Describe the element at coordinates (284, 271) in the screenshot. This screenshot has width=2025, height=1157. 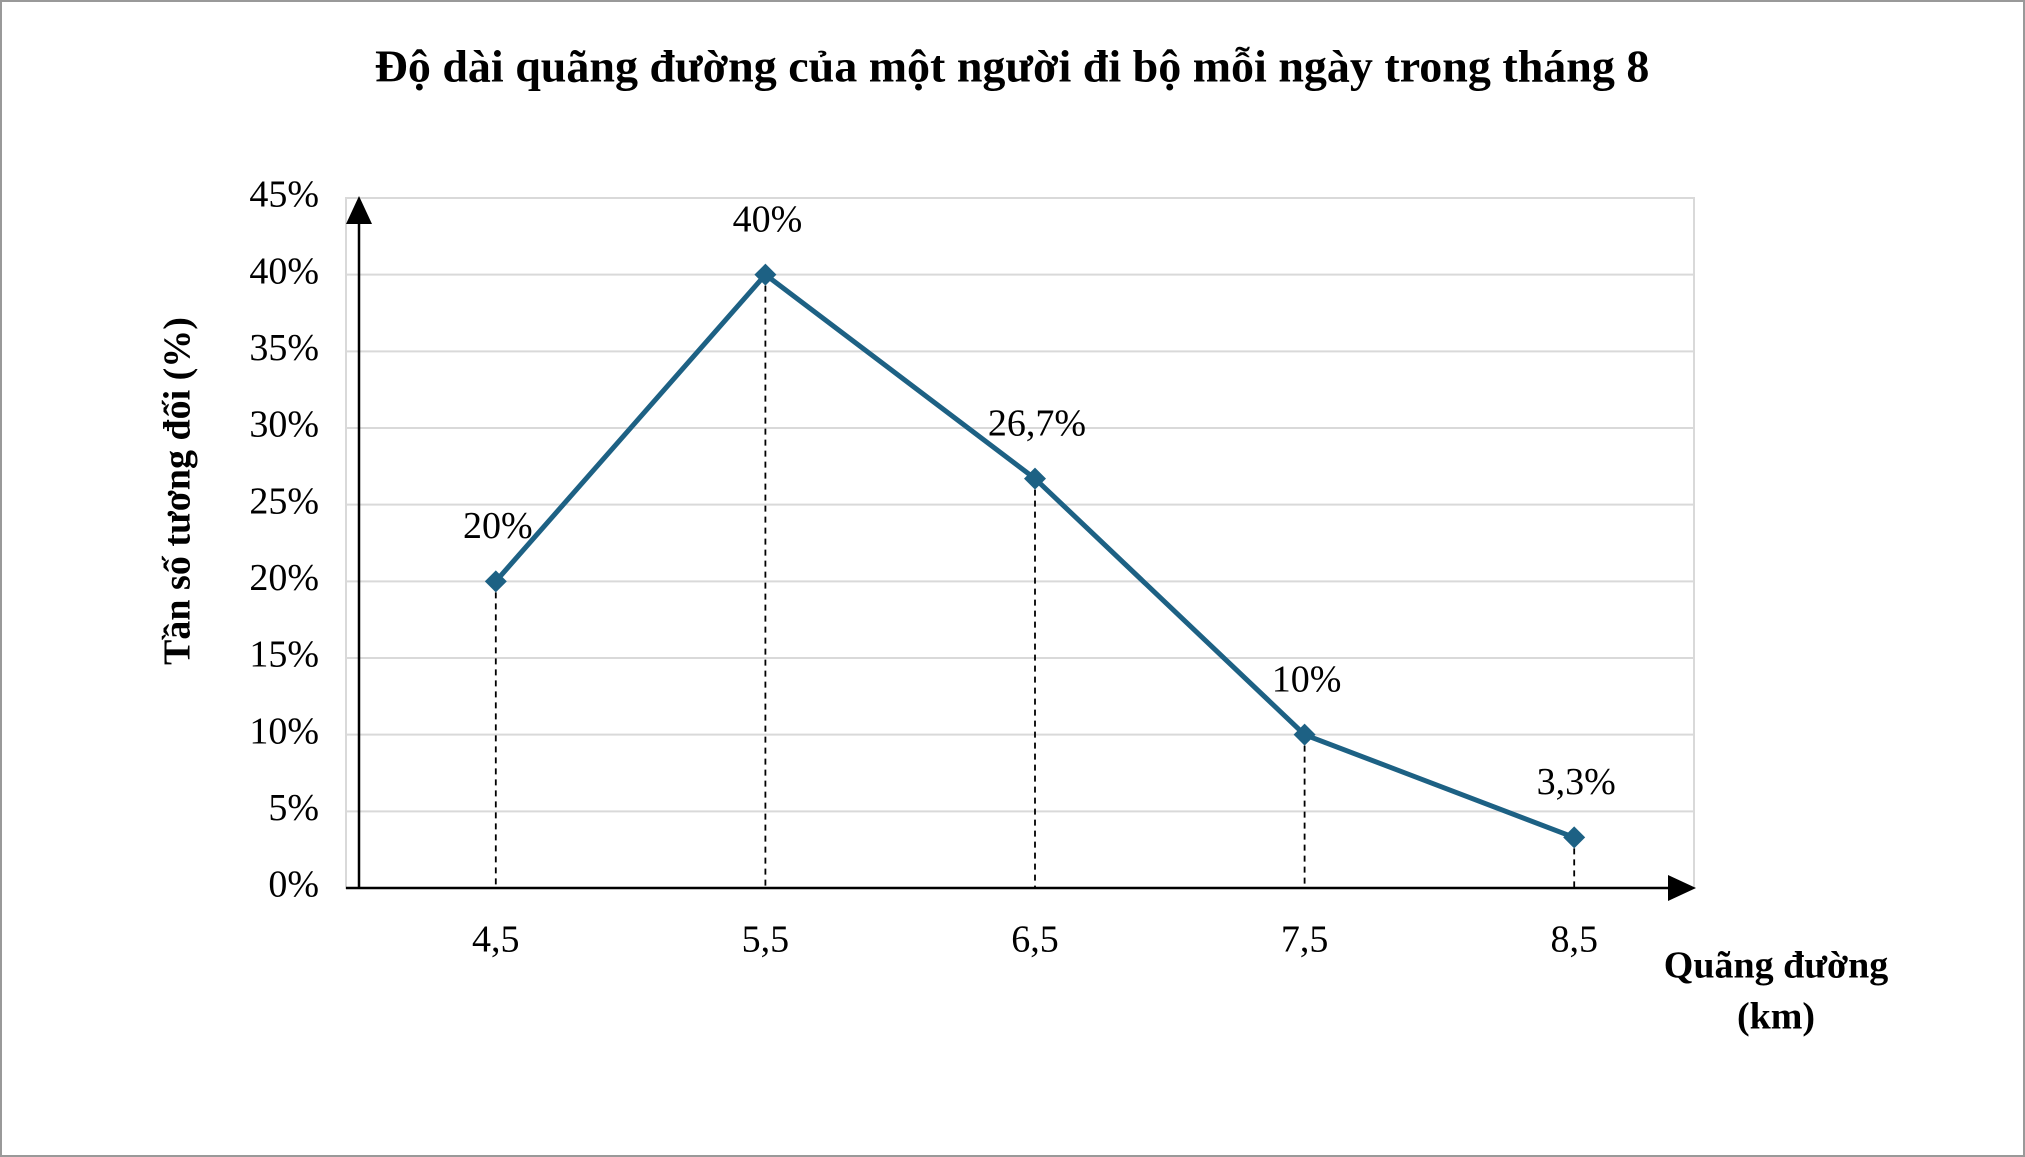
I see `y-tick-label: 40%` at that location.